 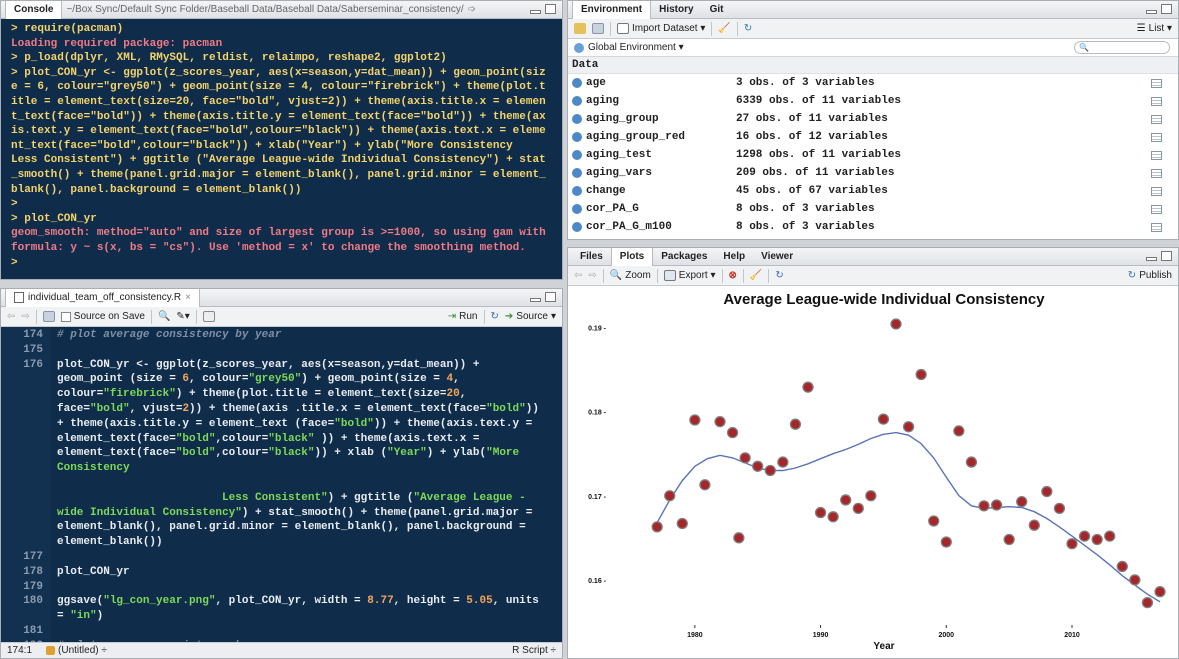 What do you see at coordinates (805, 83) in the screenshot?
I see `object-summary: 3 obs. of 3 variables` at bounding box center [805, 83].